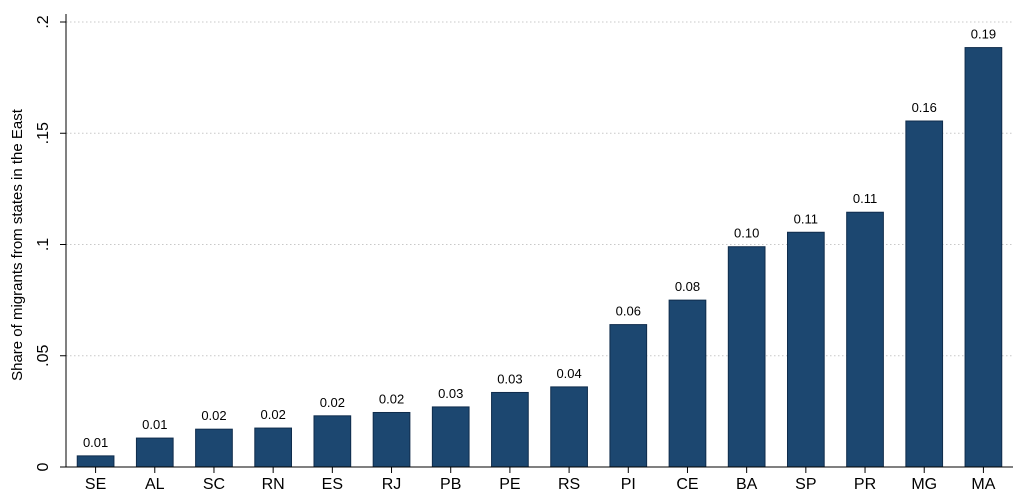 This screenshot has width=1015, height=493. I want to click on bar-pi, so click(628, 396).